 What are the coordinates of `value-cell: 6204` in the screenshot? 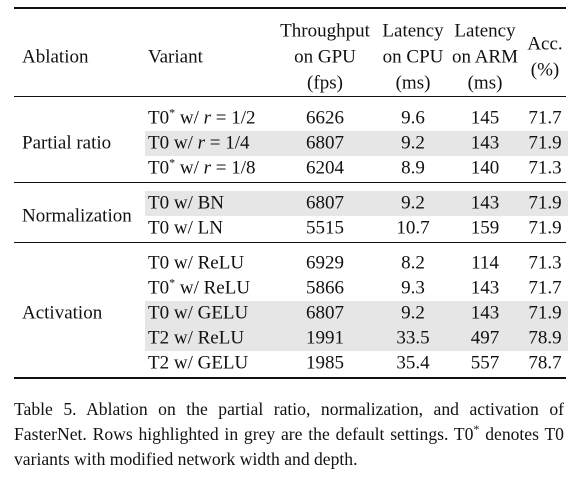 It's located at (325, 168).